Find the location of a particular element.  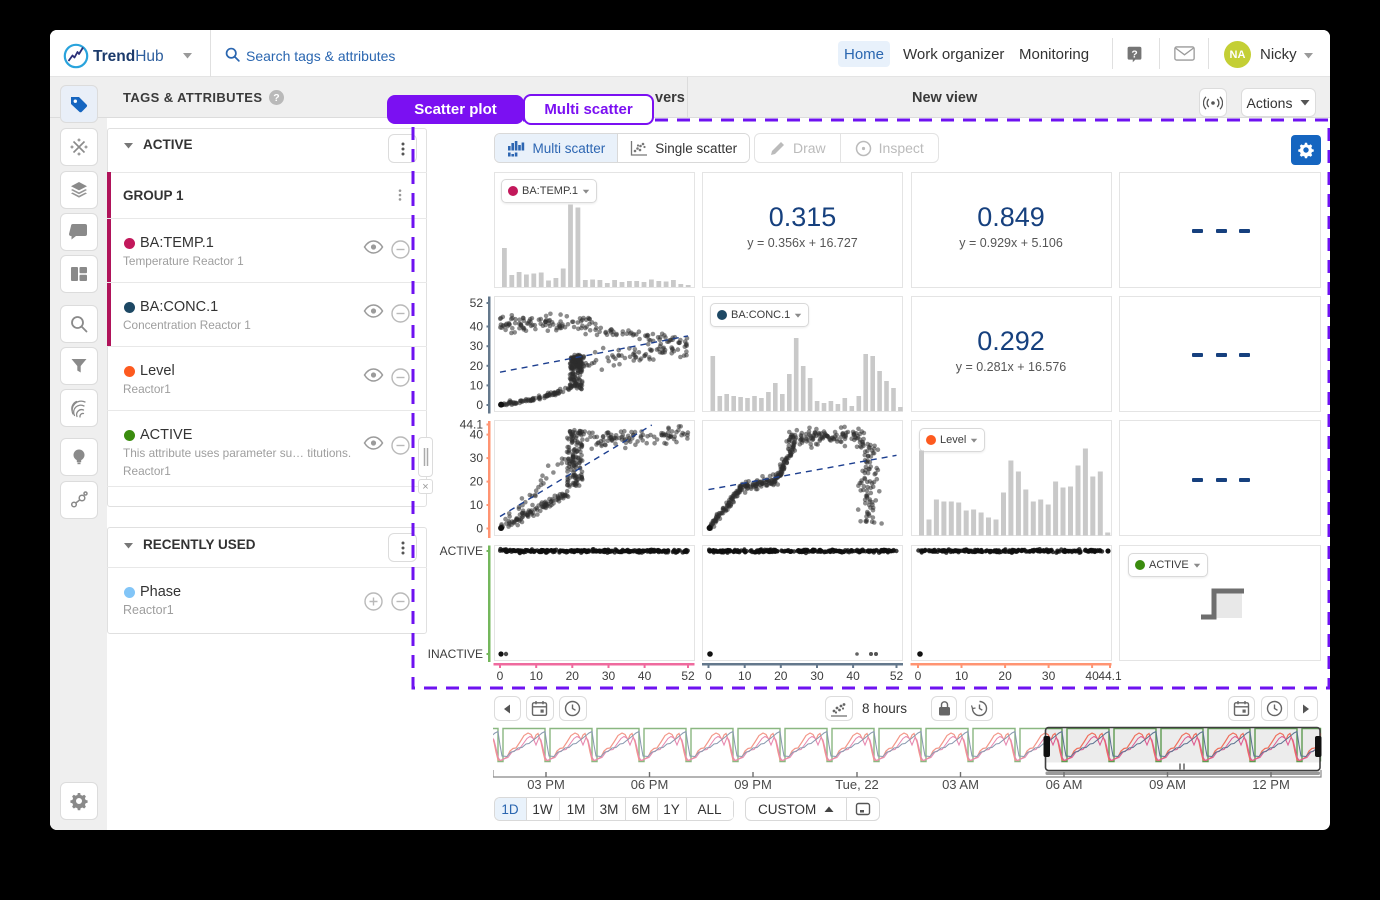

svg-text: 06 PM is located at coordinates (650, 784).